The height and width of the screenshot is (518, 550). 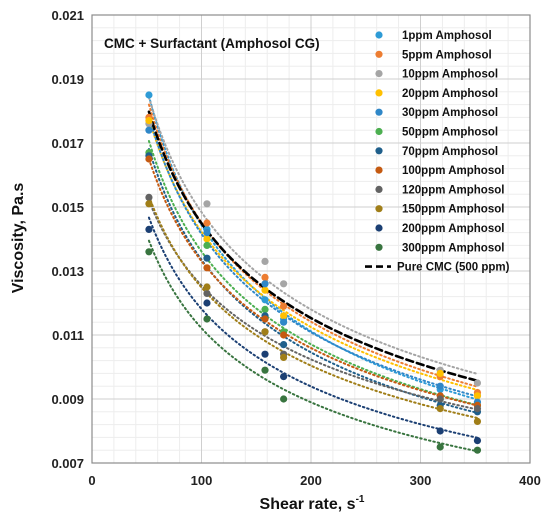 What do you see at coordinates (67, 271) in the screenshot?
I see `y-tick-label: 0.013` at bounding box center [67, 271].